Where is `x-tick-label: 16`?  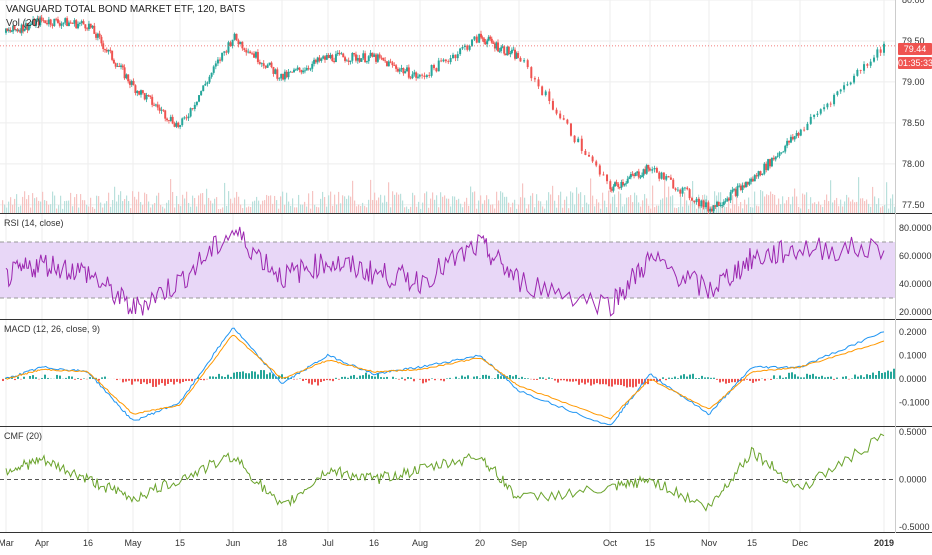 x-tick-label: 16 is located at coordinates (88, 543).